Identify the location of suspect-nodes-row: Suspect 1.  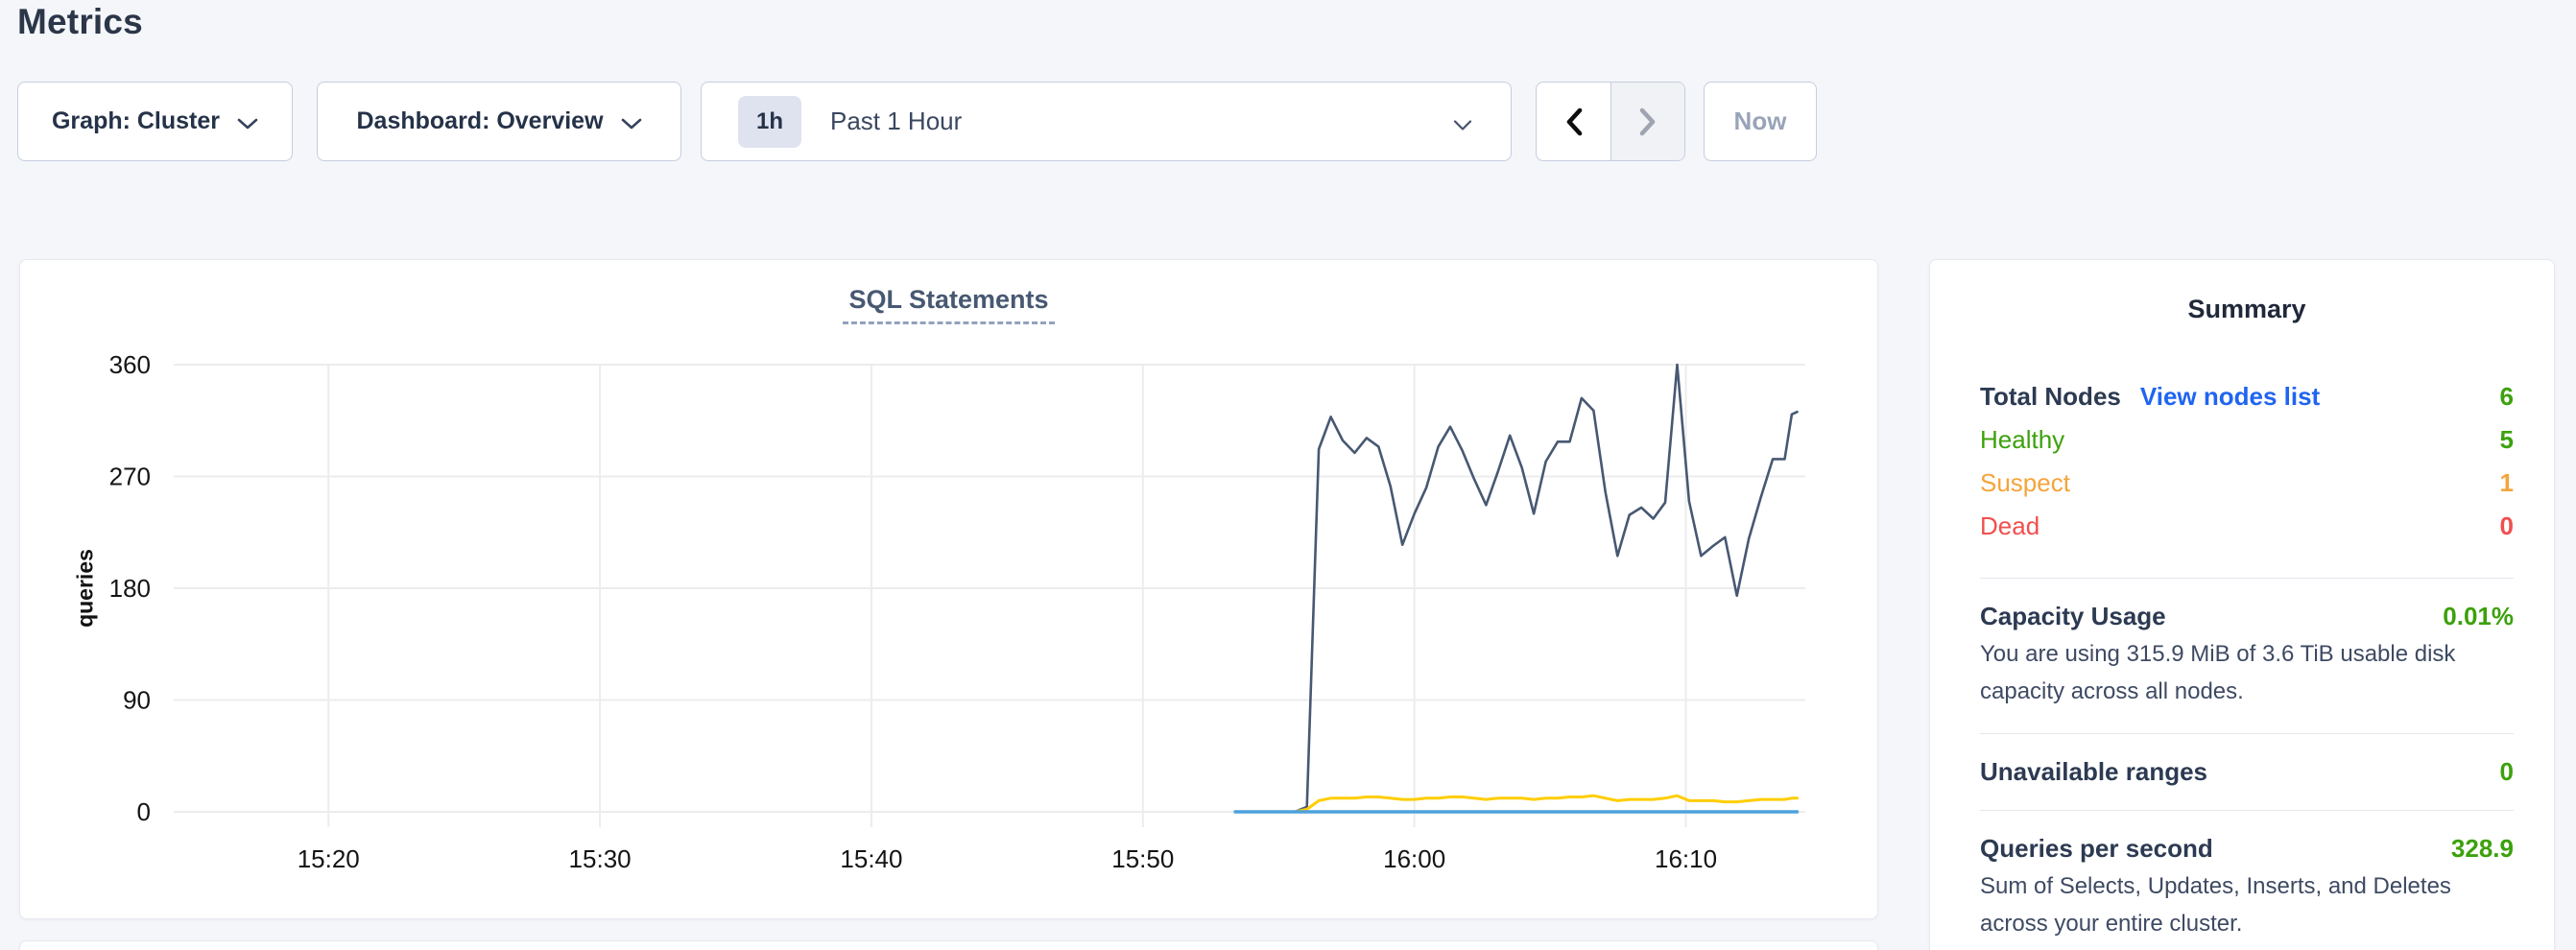
(2247, 489).